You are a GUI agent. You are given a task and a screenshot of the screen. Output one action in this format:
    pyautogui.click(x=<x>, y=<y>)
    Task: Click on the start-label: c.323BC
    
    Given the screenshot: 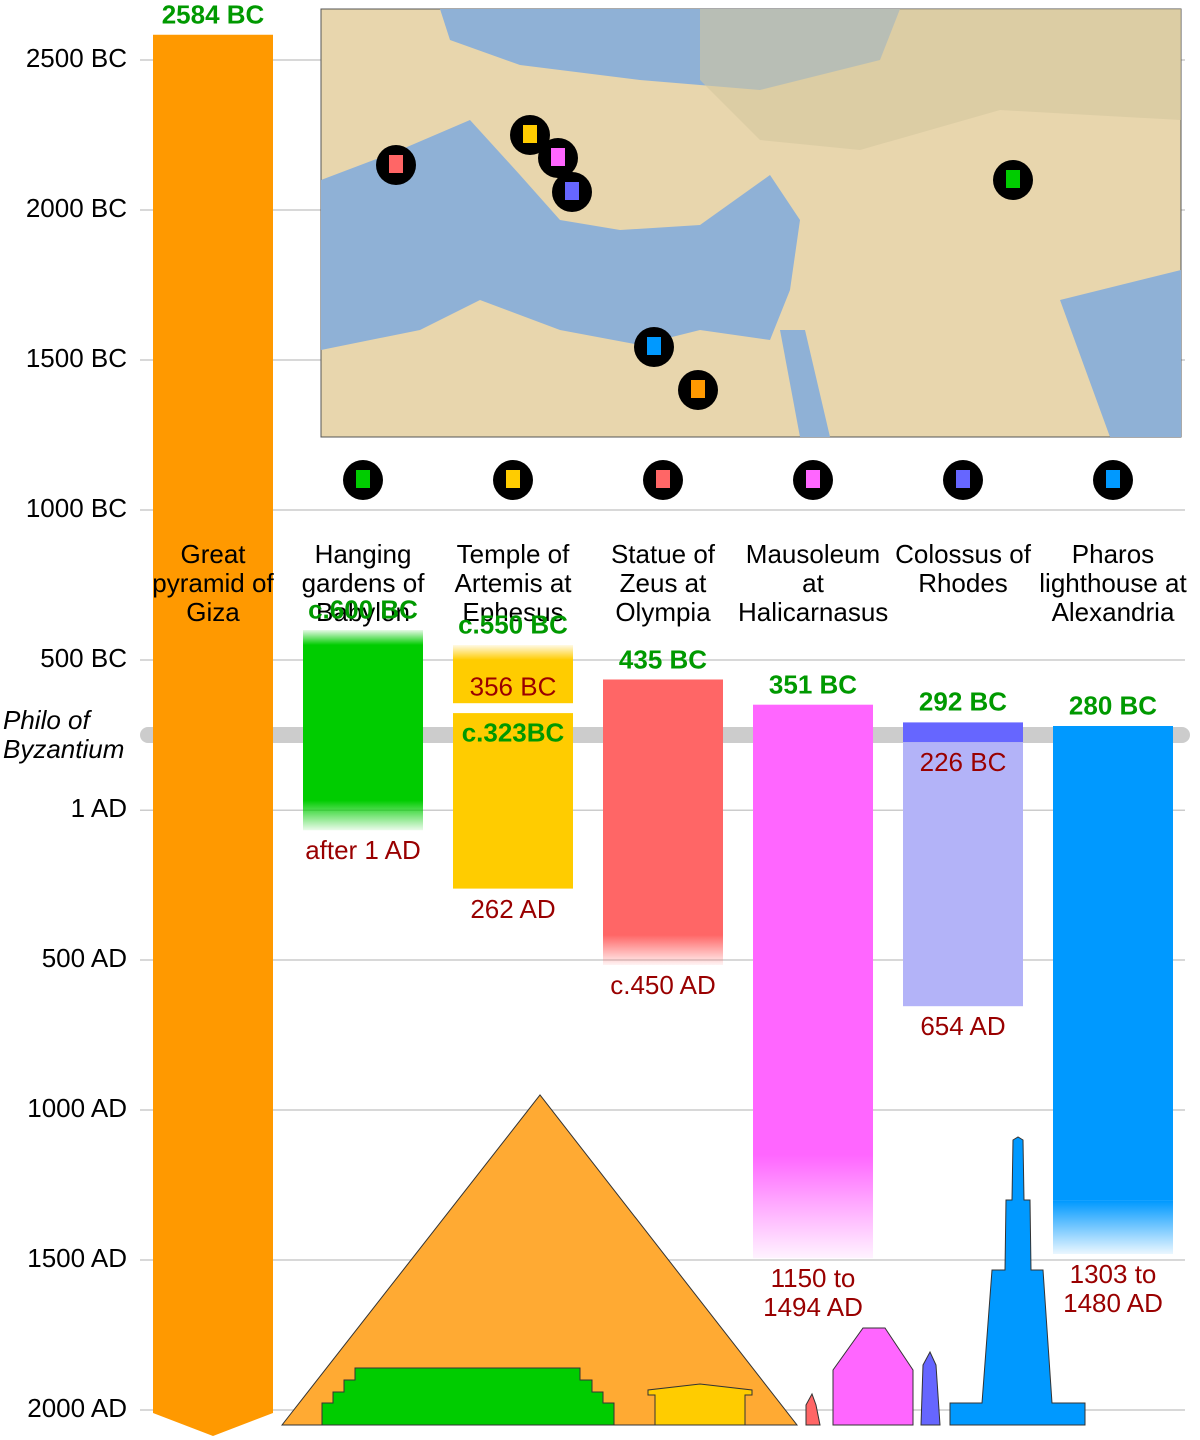 What is the action you would take?
    pyautogui.click(x=513, y=732)
    